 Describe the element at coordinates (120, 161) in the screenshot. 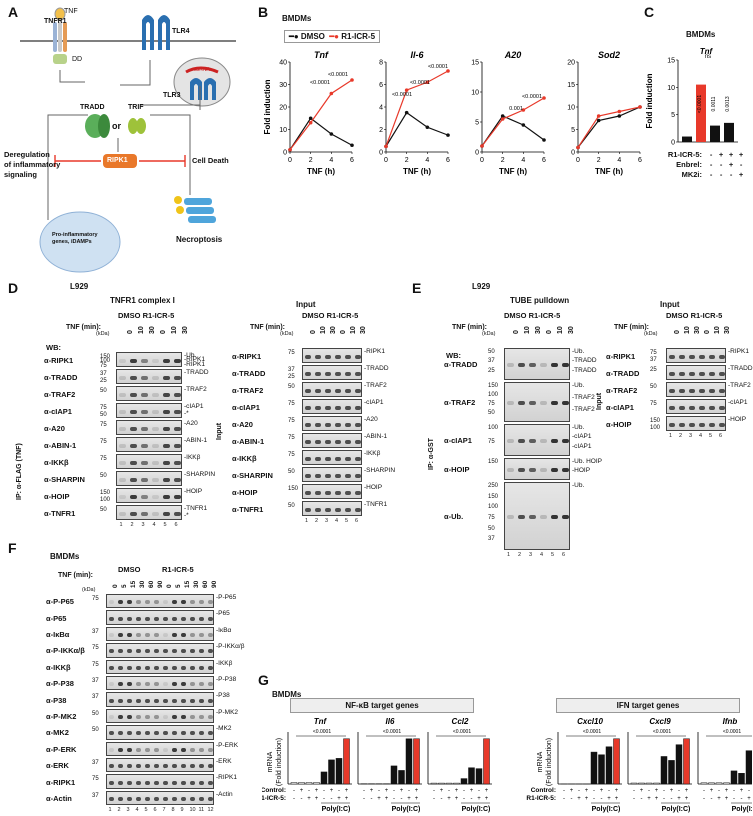

I see `ripk1-box` at that location.